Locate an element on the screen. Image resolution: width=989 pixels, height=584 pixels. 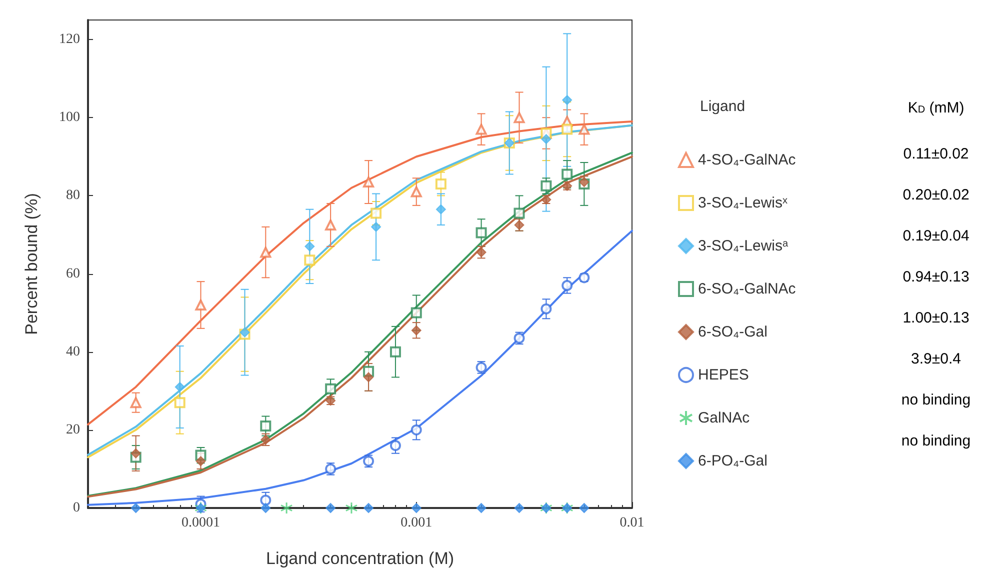
text: 0.19±0.04 is located at coordinates (936, 236).